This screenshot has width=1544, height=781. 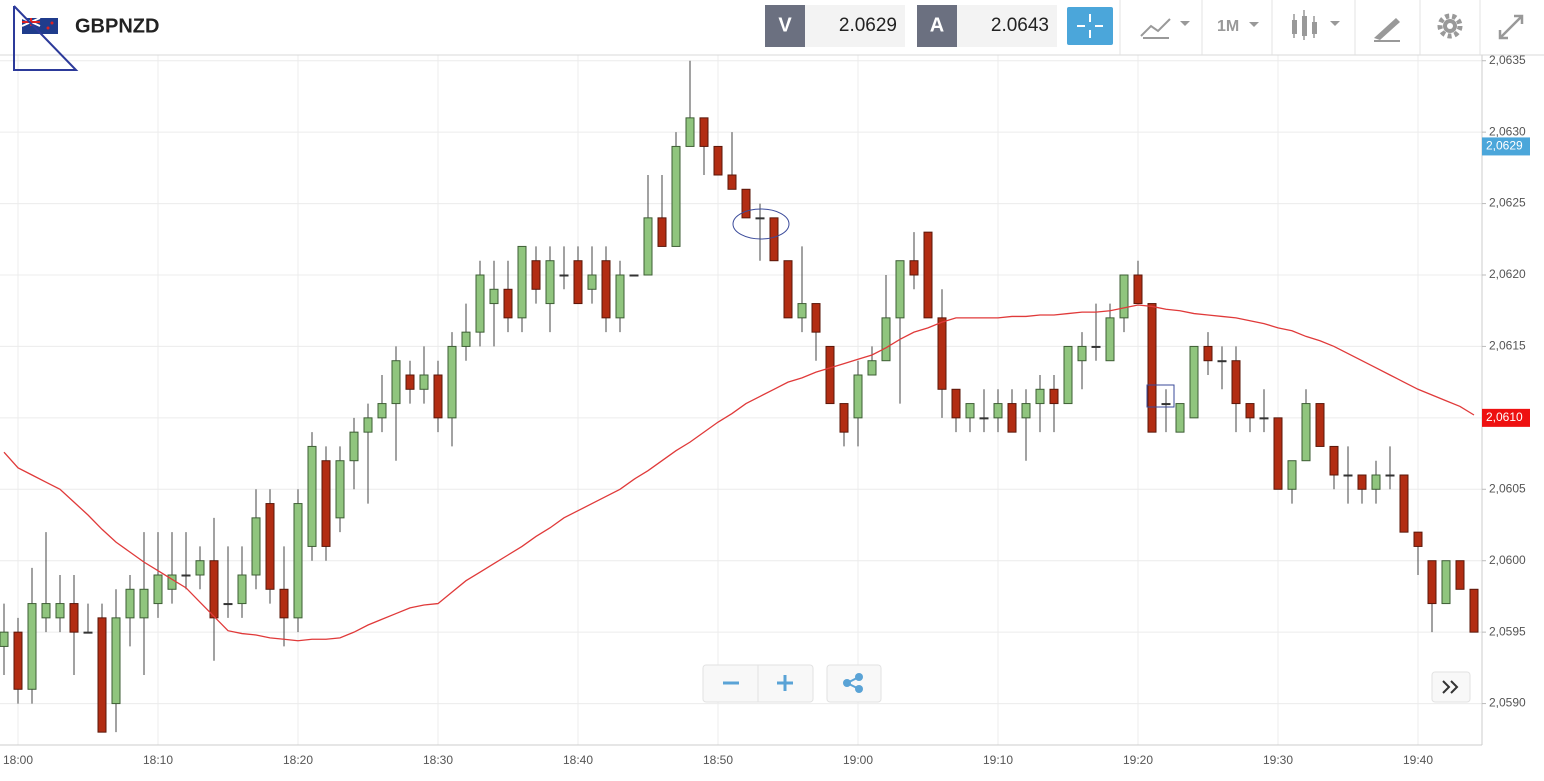 I want to click on y-tick-label: 2,0595, so click(x=1507, y=631).